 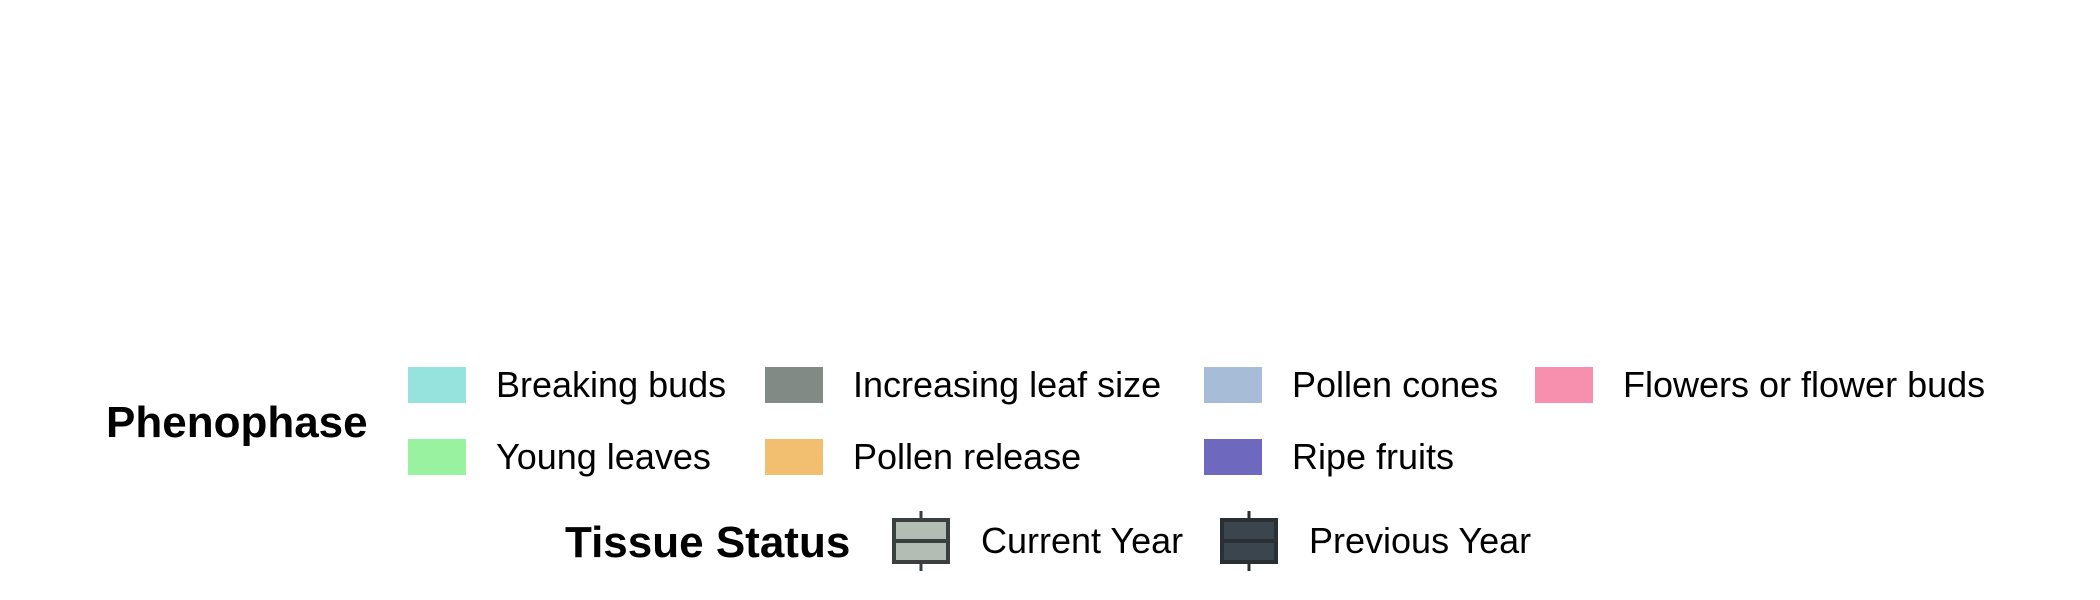 What do you see at coordinates (437, 457) in the screenshot?
I see `swatch-young-leaves` at bounding box center [437, 457].